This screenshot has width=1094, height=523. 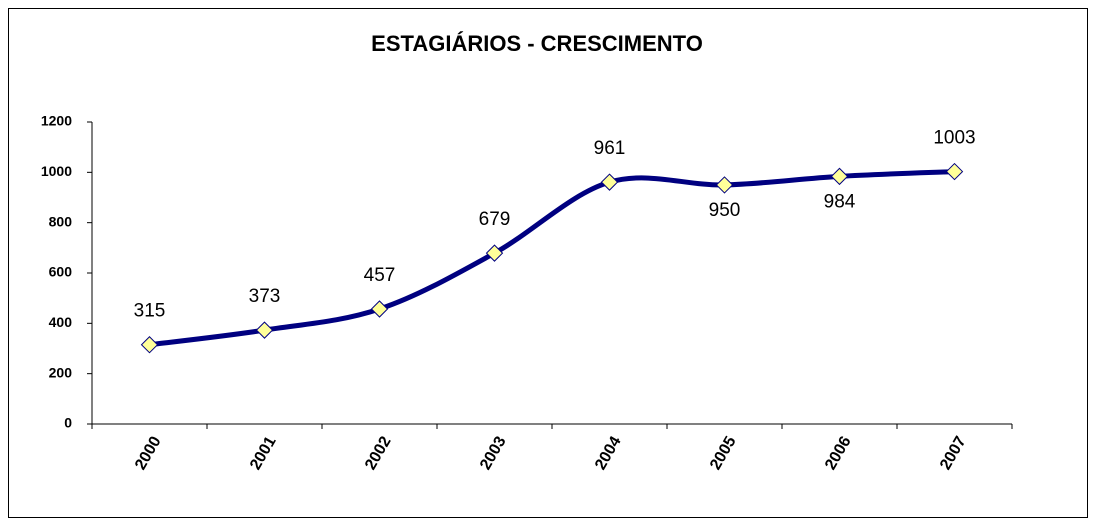 I want to click on data-label: 961, so click(x=610, y=148).